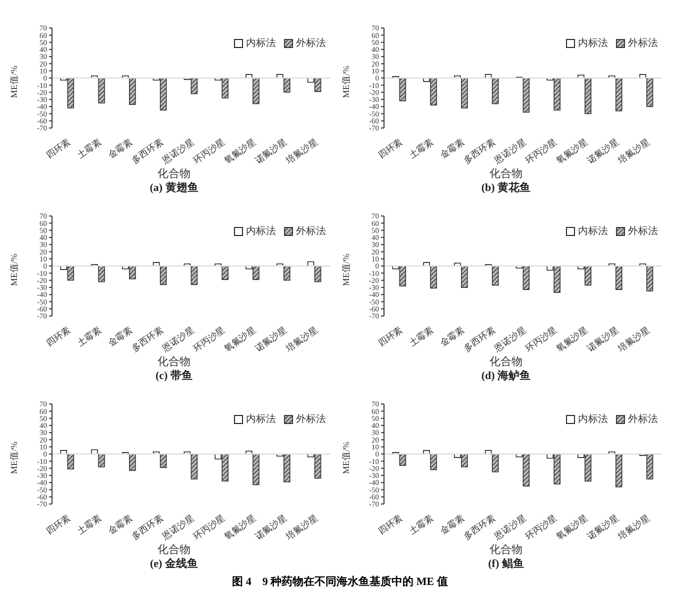 This screenshot has height=608, width=680. I want to click on caption: 图 4 9 种药物在不同海水鱼基质中的 ME 值, so click(340, 581).